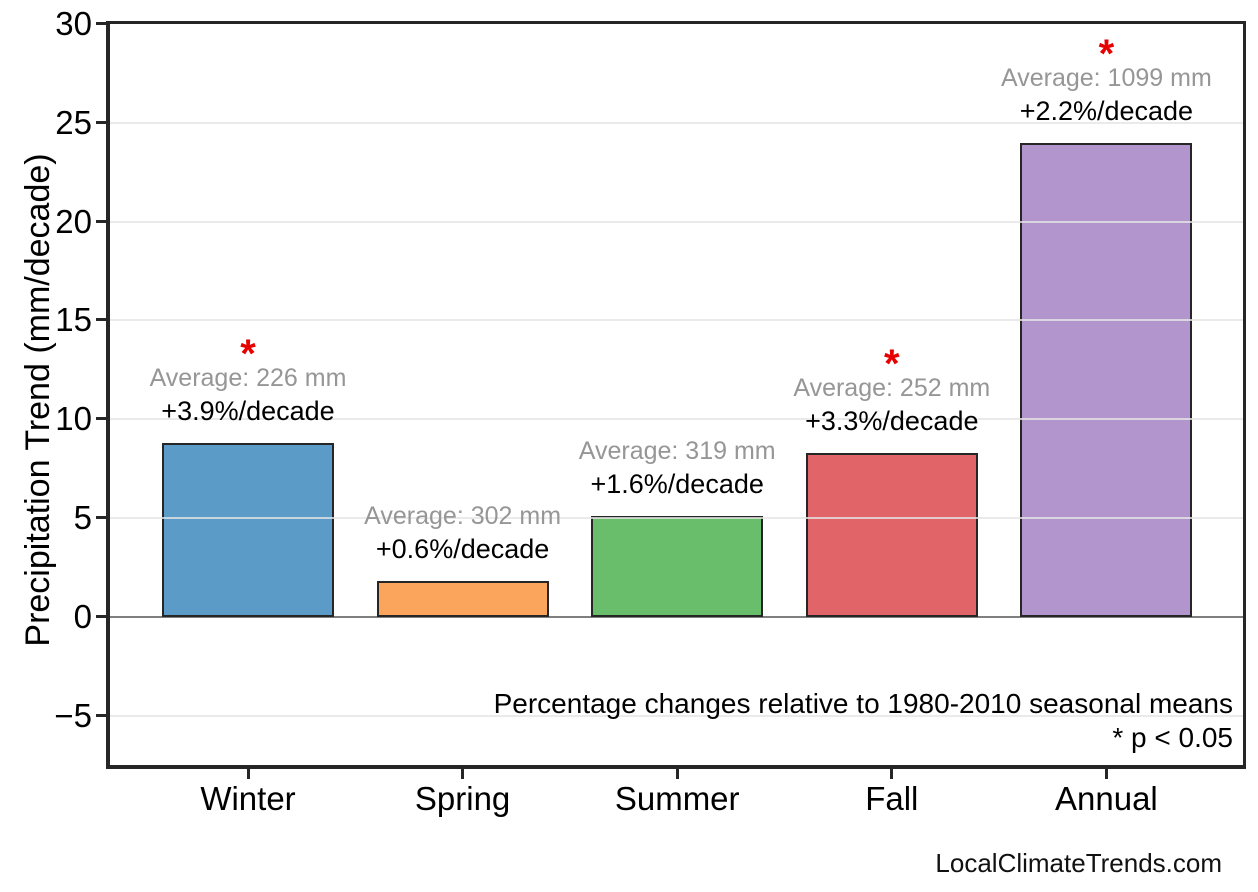 The width and height of the screenshot is (1258, 892). Describe the element at coordinates (73, 122) in the screenshot. I see `y-tick-label-25: 25` at that location.